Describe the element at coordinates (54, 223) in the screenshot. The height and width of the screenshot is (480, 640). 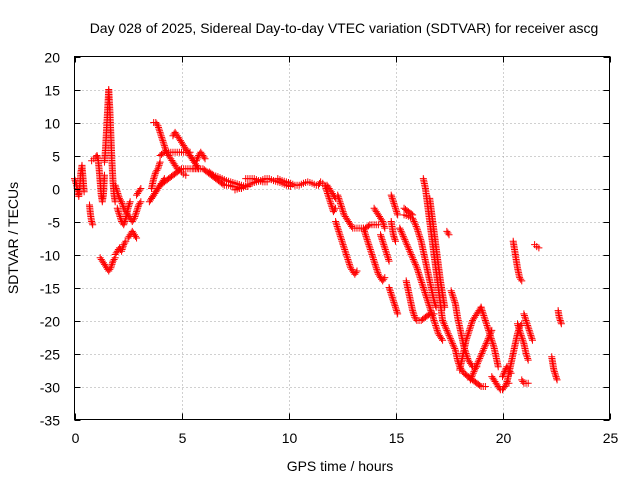
I see `y-tick-label: -5` at that location.